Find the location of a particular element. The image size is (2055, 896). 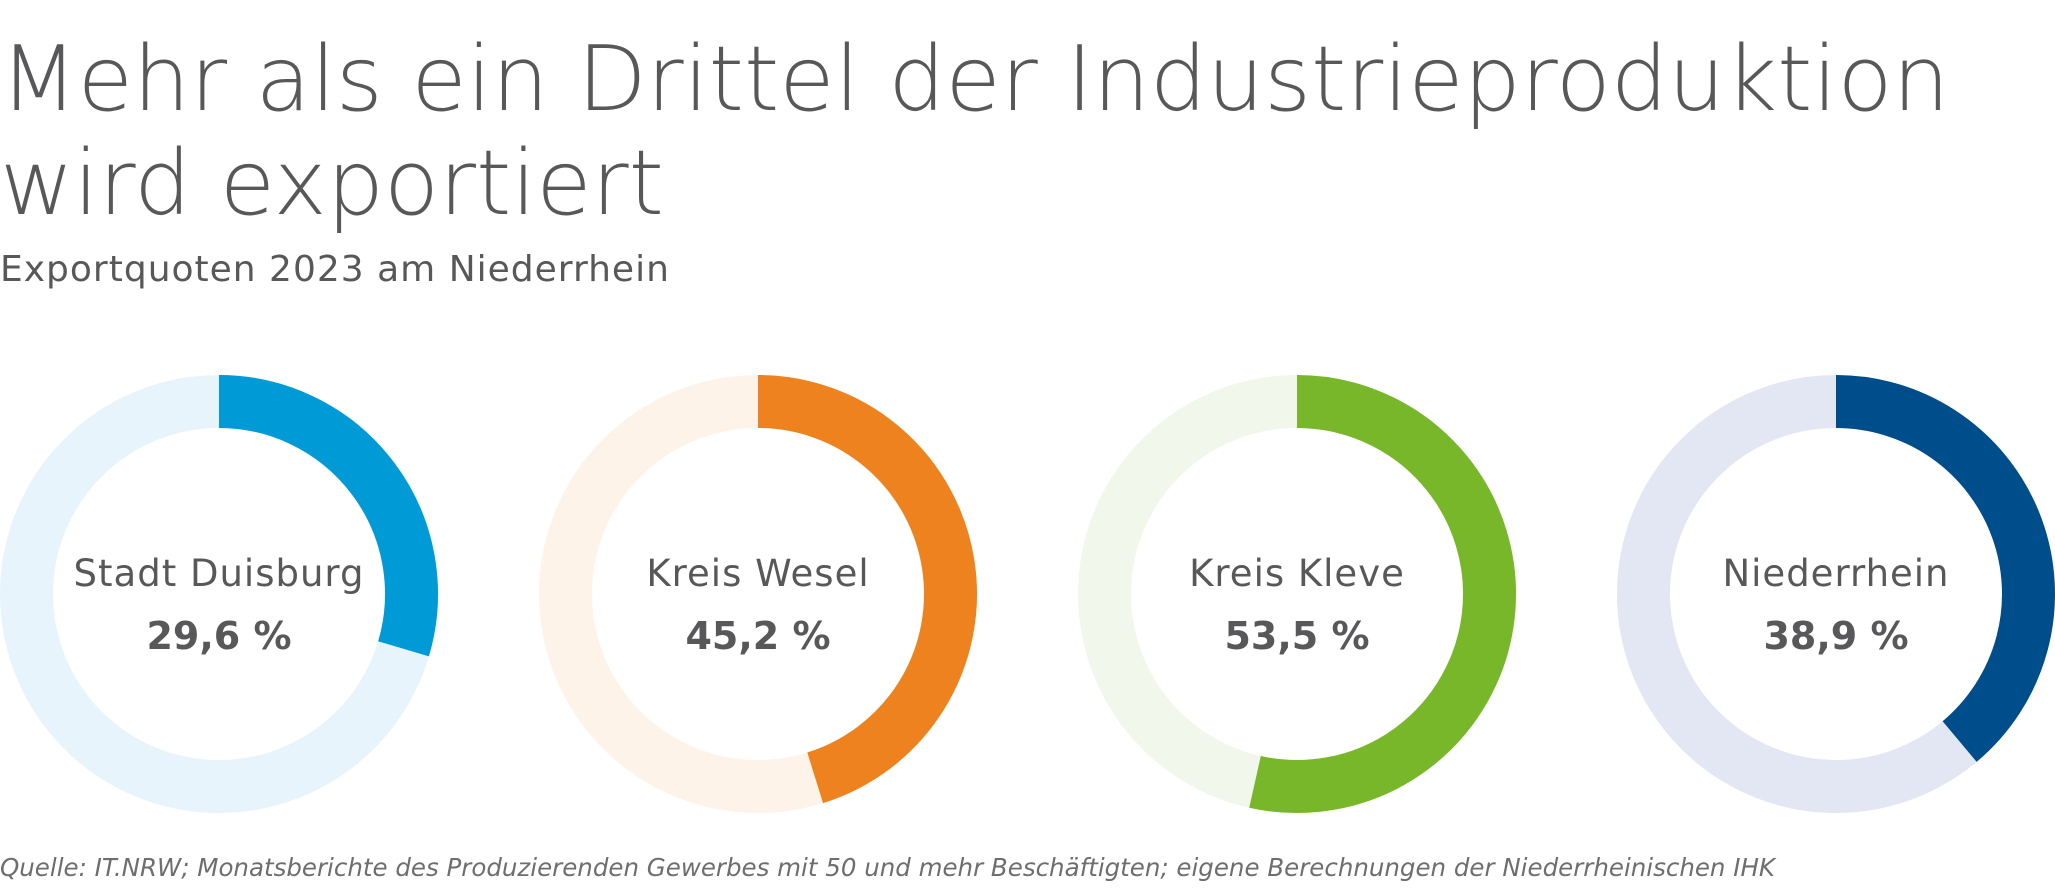

donut-kreis-kleve: Kreis Kleve 53,5 % is located at coordinates (1297, 594).